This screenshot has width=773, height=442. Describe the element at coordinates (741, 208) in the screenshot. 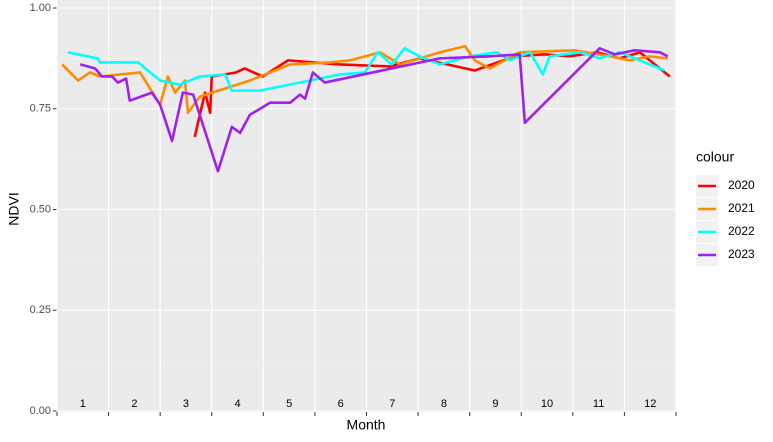

I see `legend-label: 2021` at that location.